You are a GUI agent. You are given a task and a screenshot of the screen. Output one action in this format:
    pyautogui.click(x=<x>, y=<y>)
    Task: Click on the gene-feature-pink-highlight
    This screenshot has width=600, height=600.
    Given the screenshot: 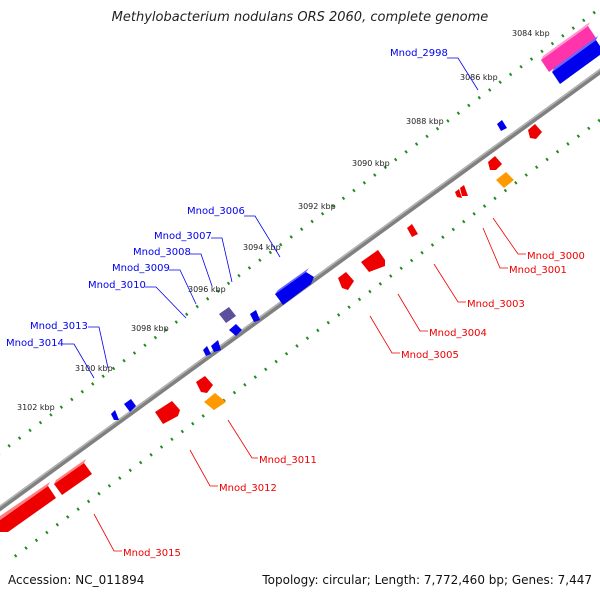 What is the action you would take?
    pyautogui.click(x=565, y=41)
    